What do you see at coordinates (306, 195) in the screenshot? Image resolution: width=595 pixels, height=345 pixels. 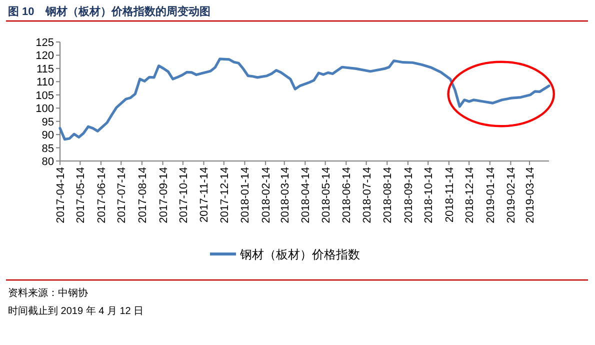 I see `x-tick-label: 2018-04-14` at bounding box center [306, 195].